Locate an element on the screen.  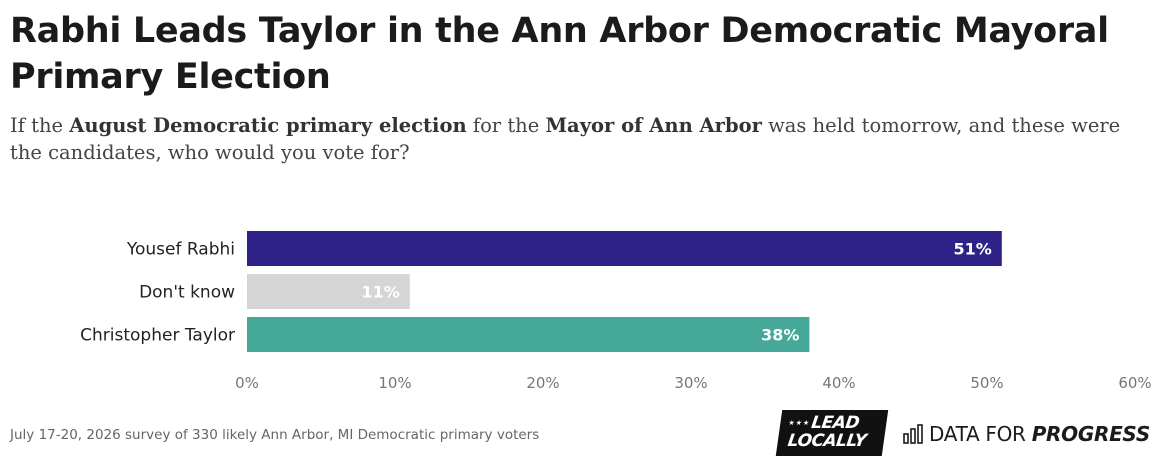
data-for-progress-logo: DATA FOR PROGRESS is located at coordinates (1026, 434).